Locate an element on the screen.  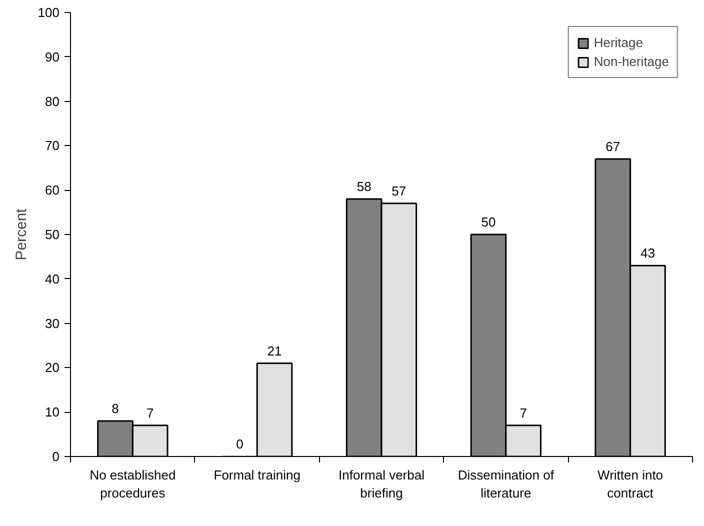
data-label: 43 is located at coordinates (647, 253).